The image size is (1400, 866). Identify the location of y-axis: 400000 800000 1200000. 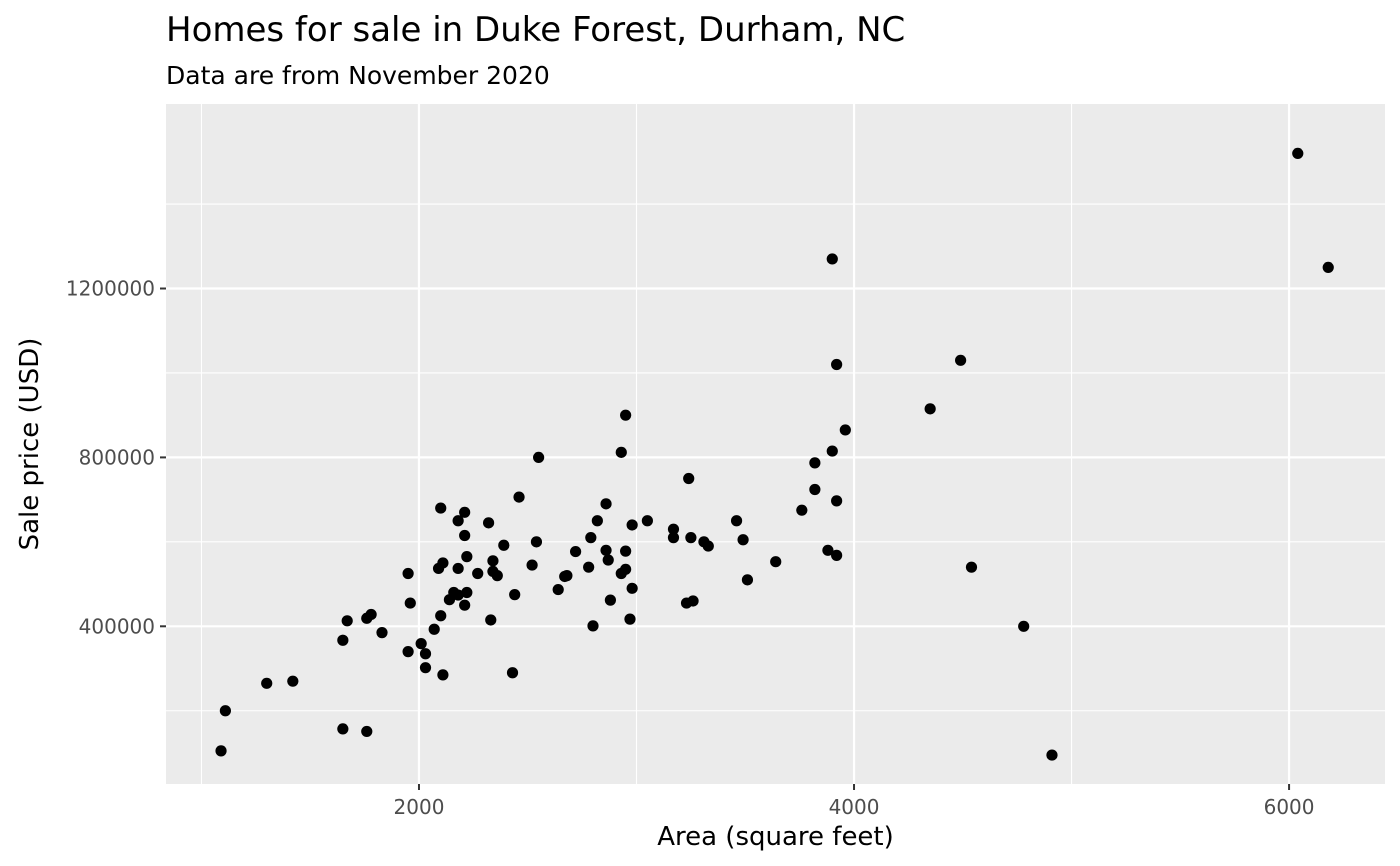
(116, 457).